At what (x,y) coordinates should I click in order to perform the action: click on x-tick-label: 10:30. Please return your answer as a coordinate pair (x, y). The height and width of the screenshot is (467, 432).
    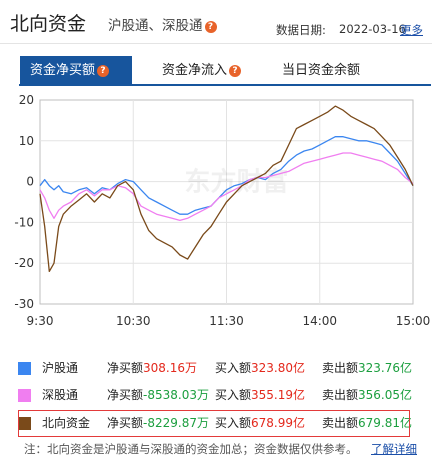
    Looking at the image, I should click on (133, 321).